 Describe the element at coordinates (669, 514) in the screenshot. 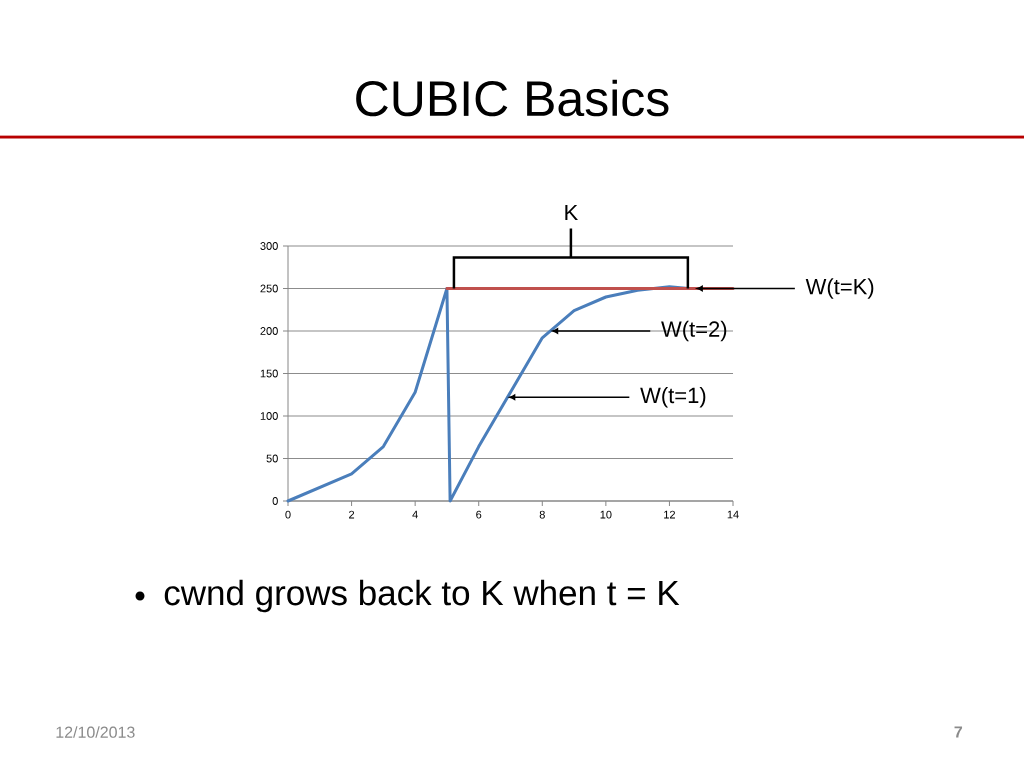

I see `x-tick-label: 12` at that location.